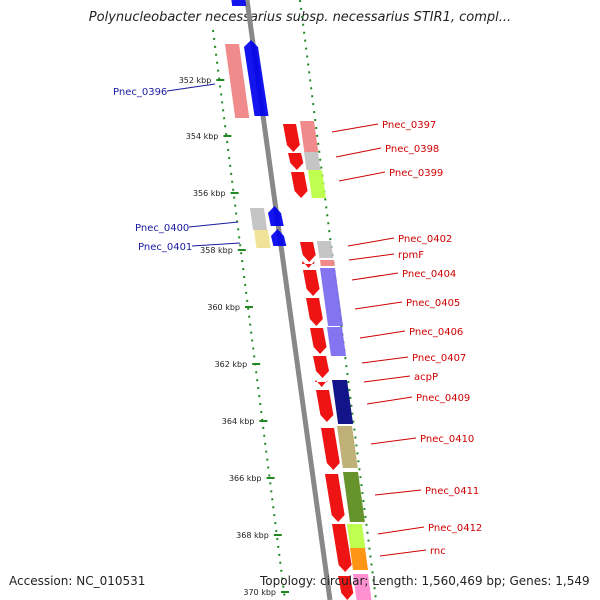 The height and width of the screenshot is (600, 600). What do you see at coordinates (439, 358) in the screenshot?
I see `gene-label: Pnec_0407` at bounding box center [439, 358].